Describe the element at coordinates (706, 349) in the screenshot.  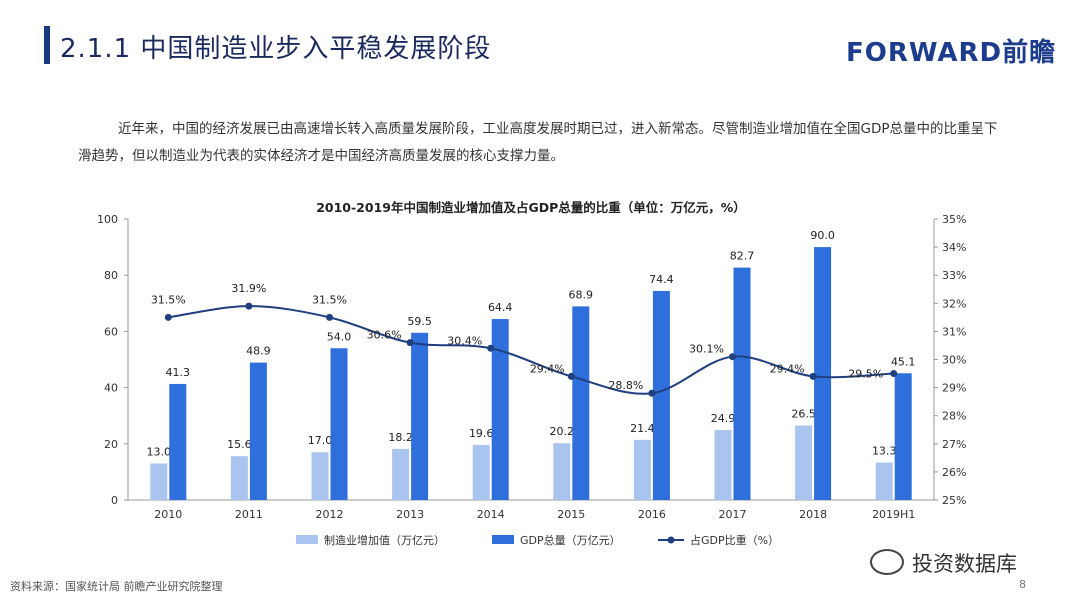
I see `line-point-label: 30.1%` at that location.